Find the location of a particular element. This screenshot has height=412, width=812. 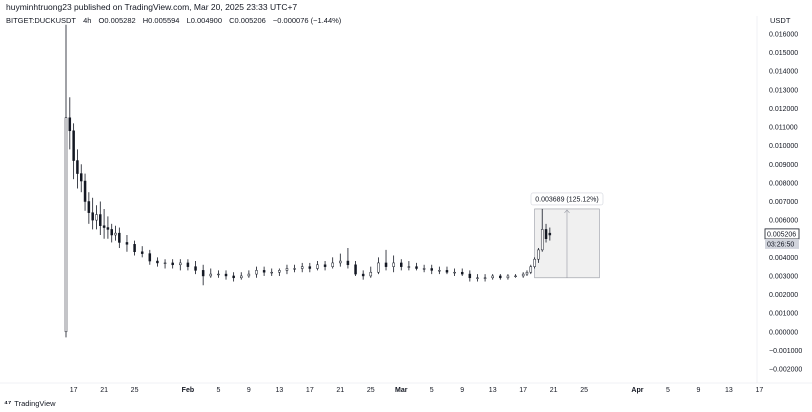

y-tick-label: 0.012000 is located at coordinates (783, 109).